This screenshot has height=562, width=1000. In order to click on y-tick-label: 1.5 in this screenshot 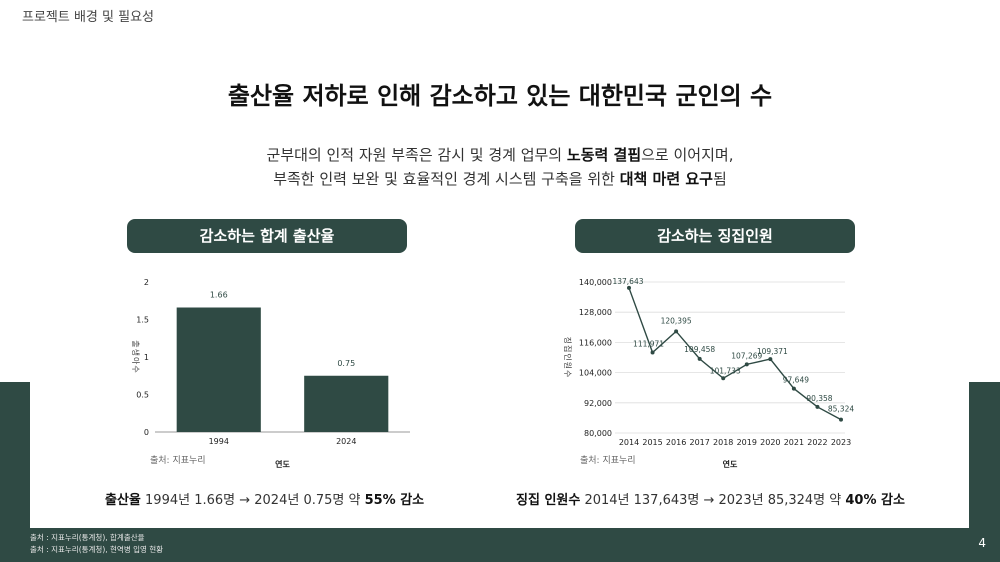, I will do `click(142, 320)`.